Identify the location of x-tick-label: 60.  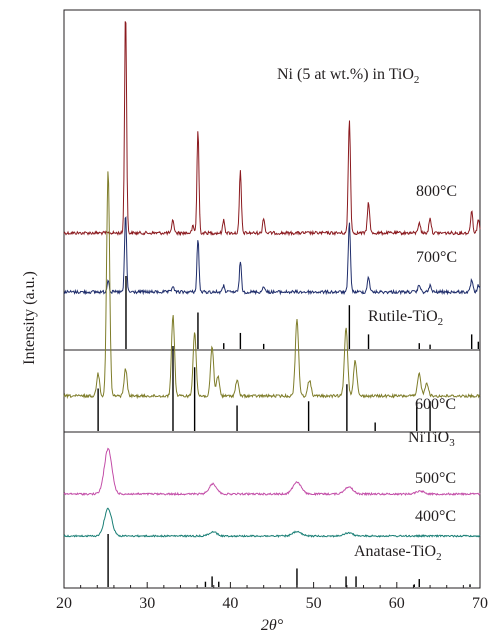
(397, 603).